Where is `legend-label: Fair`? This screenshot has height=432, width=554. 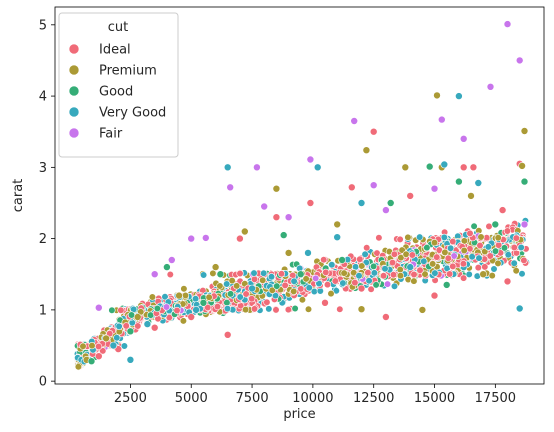
legend-label: Fair is located at coordinates (111, 134).